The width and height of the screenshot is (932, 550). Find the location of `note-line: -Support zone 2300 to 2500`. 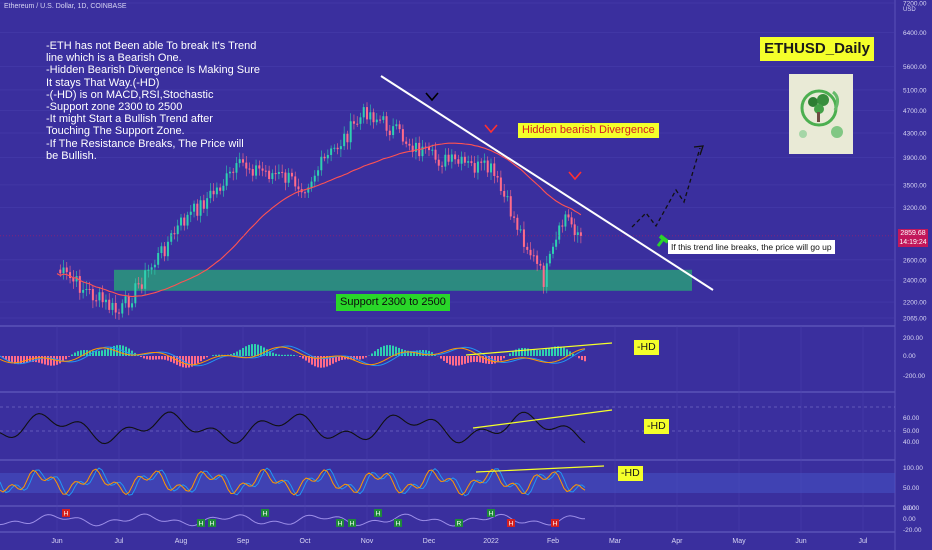

note-line: -Support zone 2300 to 2500 is located at coordinates (114, 107).